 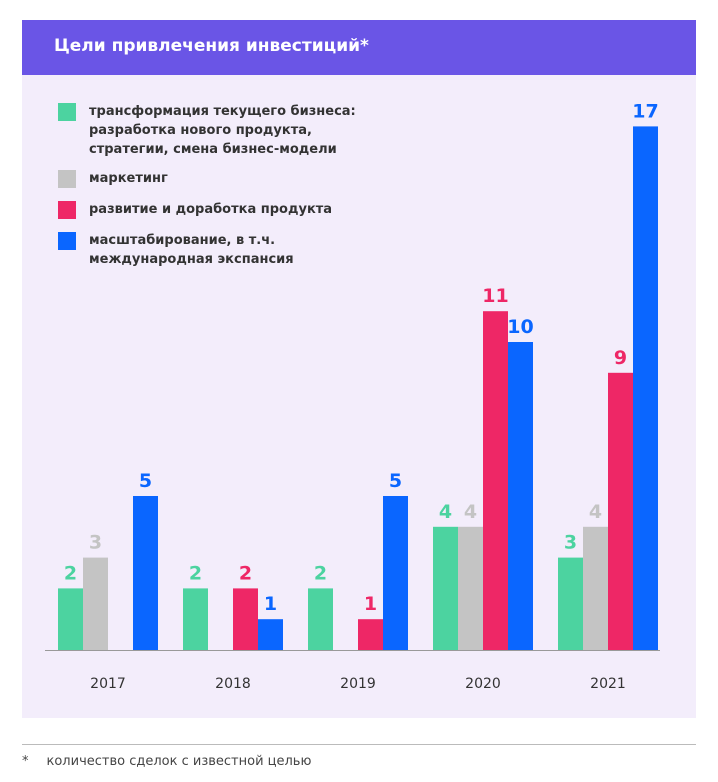 I want to click on legend-item-marketing: маркетинг, so click(x=223, y=178).